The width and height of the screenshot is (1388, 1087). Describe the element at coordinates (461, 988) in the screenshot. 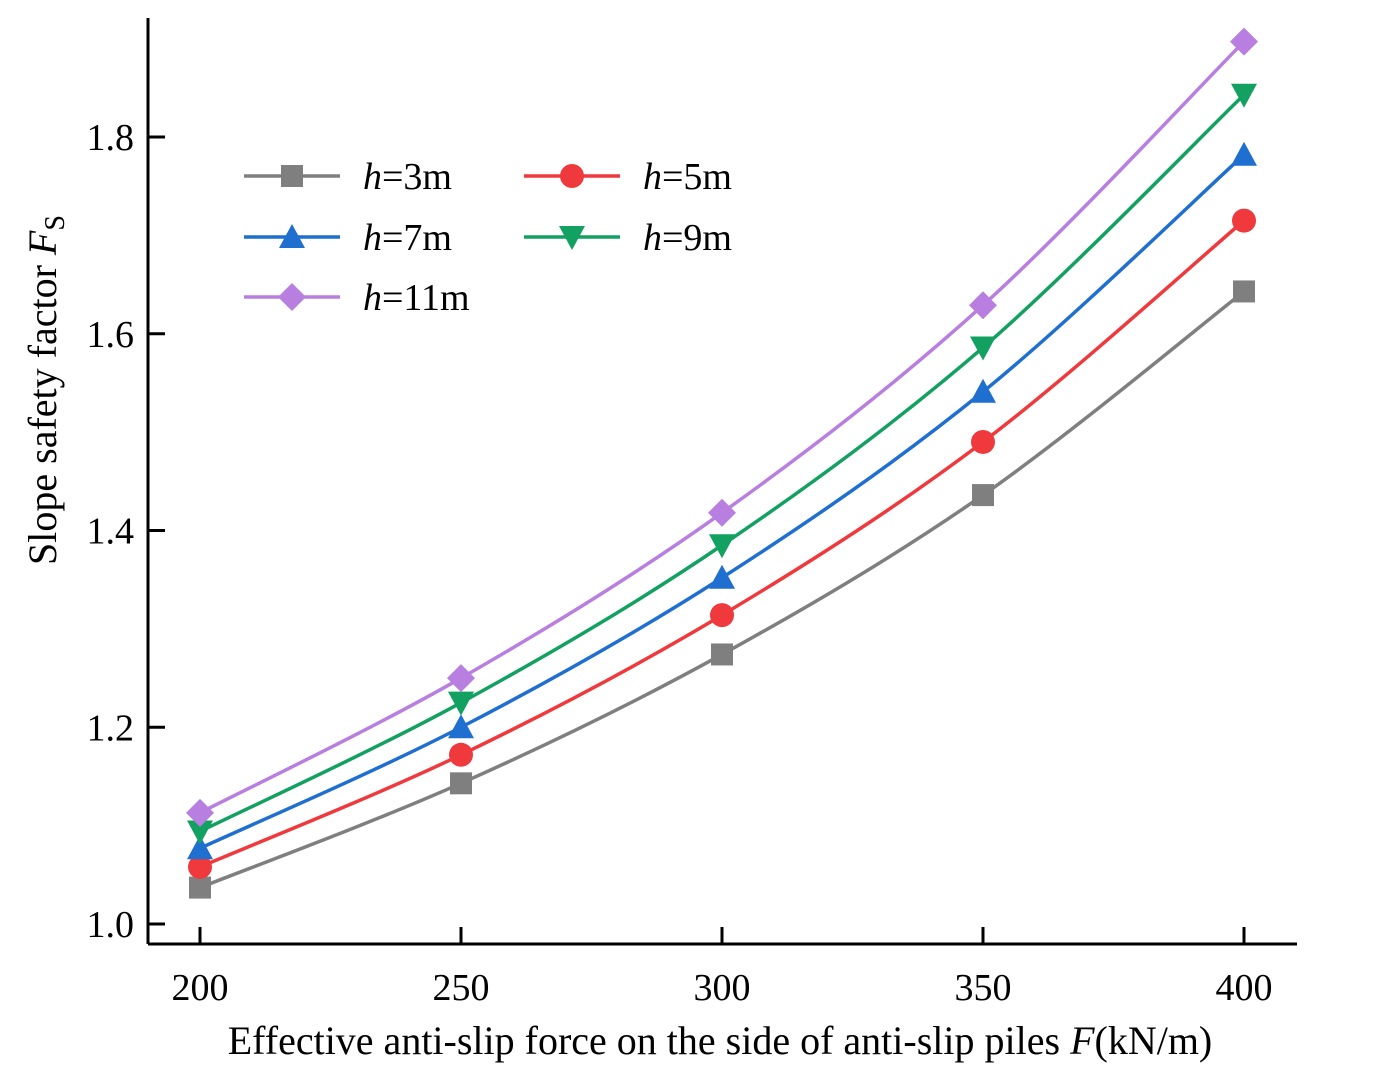

I see `x-tick-label: 250` at that location.